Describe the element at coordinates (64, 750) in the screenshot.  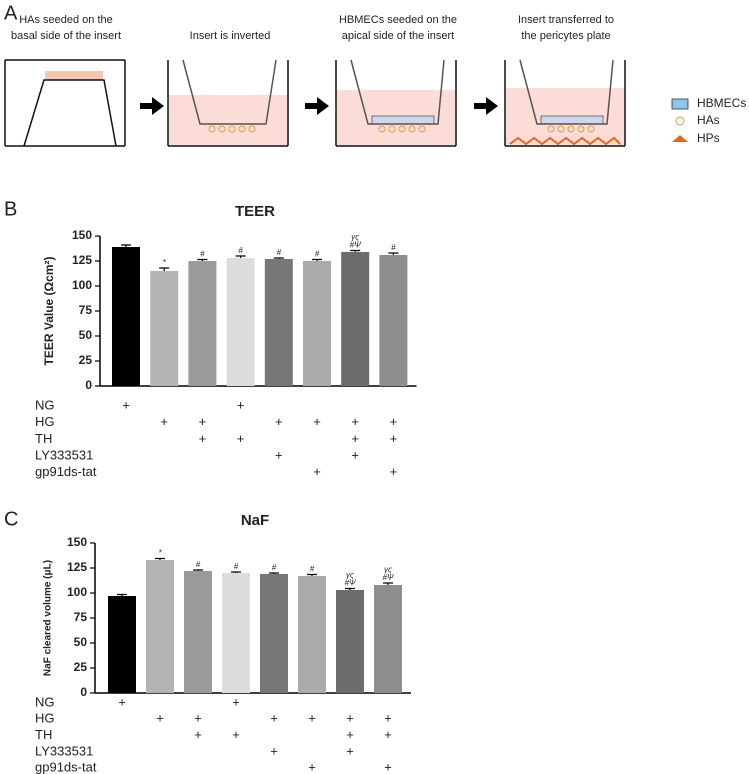
I see `treatment-label: LY333531` at that location.